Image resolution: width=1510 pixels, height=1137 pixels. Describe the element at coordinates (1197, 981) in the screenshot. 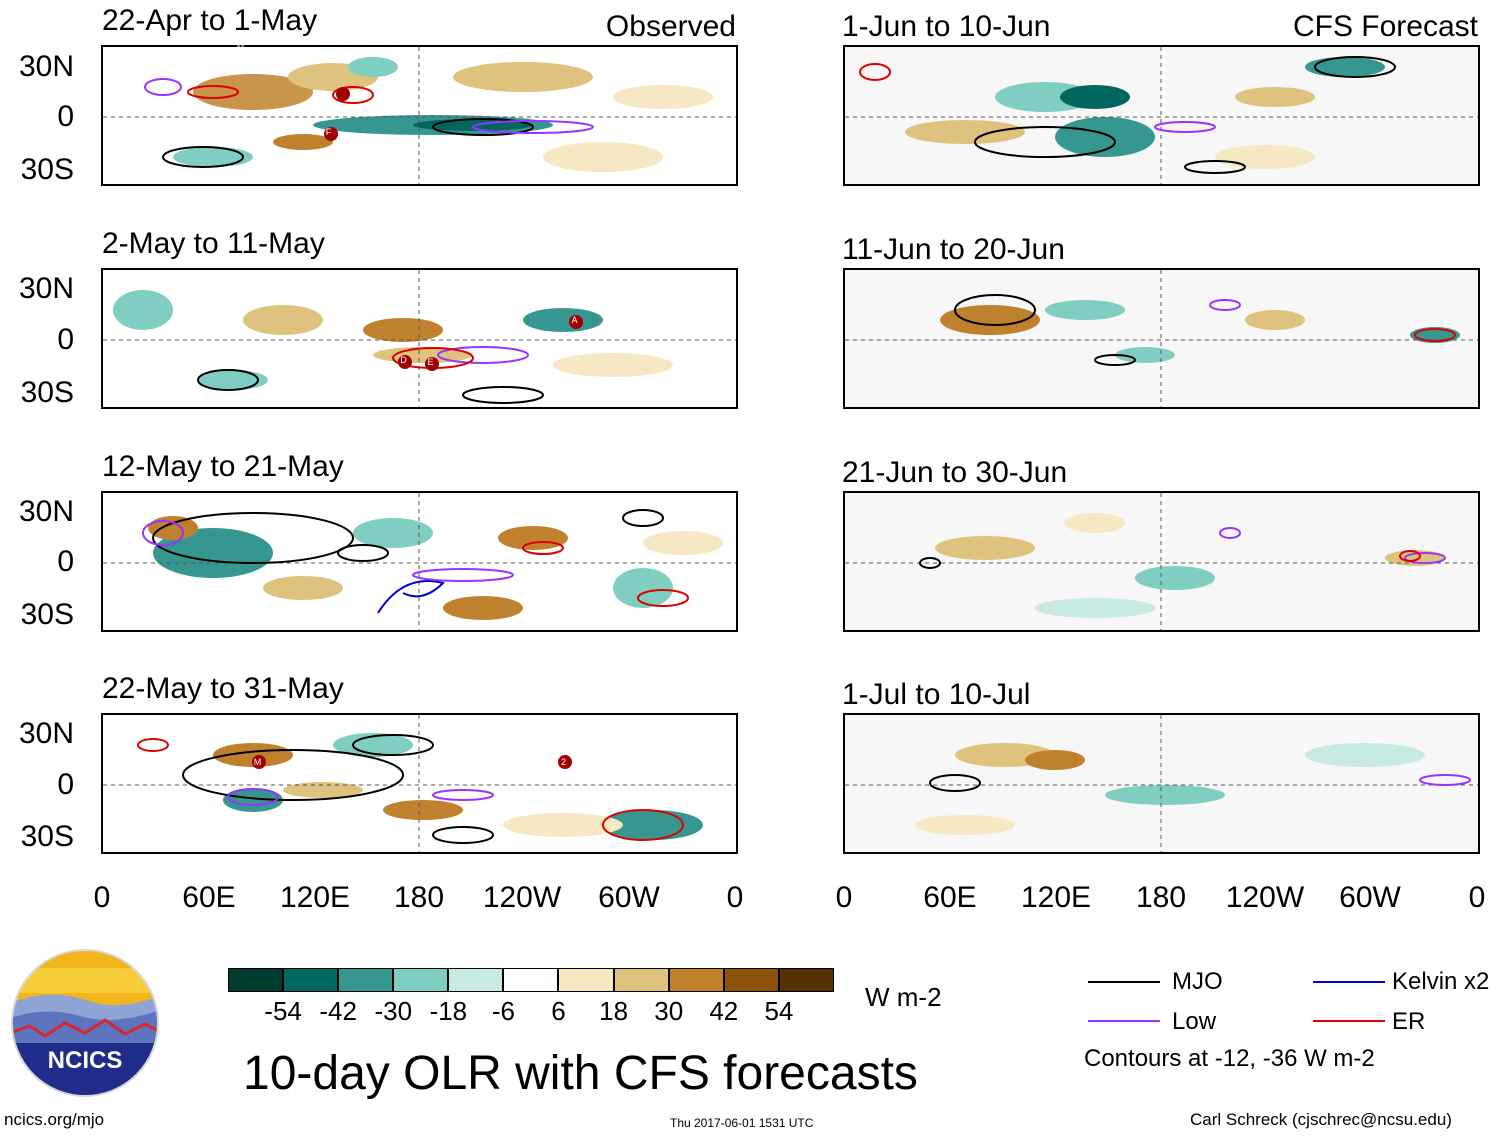

I see `mjo-legend-label: MJO` at that location.